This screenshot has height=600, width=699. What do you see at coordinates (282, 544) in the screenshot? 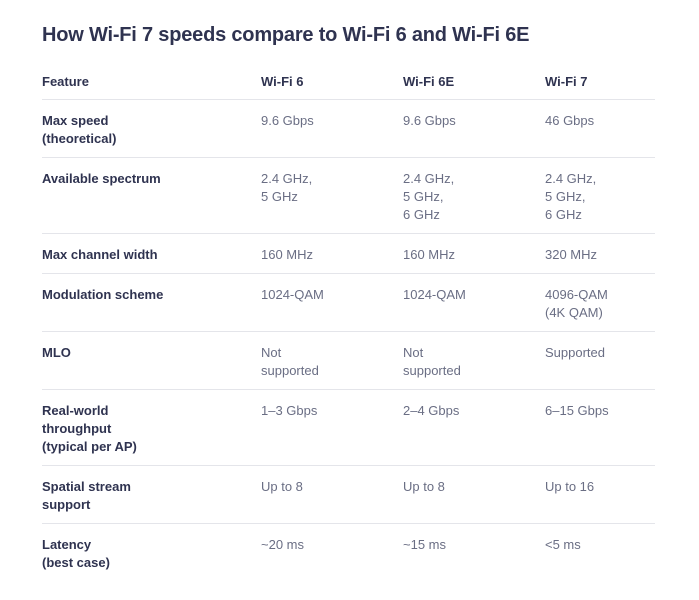
I see `wifi-6-value: ~20 ms` at bounding box center [282, 544].